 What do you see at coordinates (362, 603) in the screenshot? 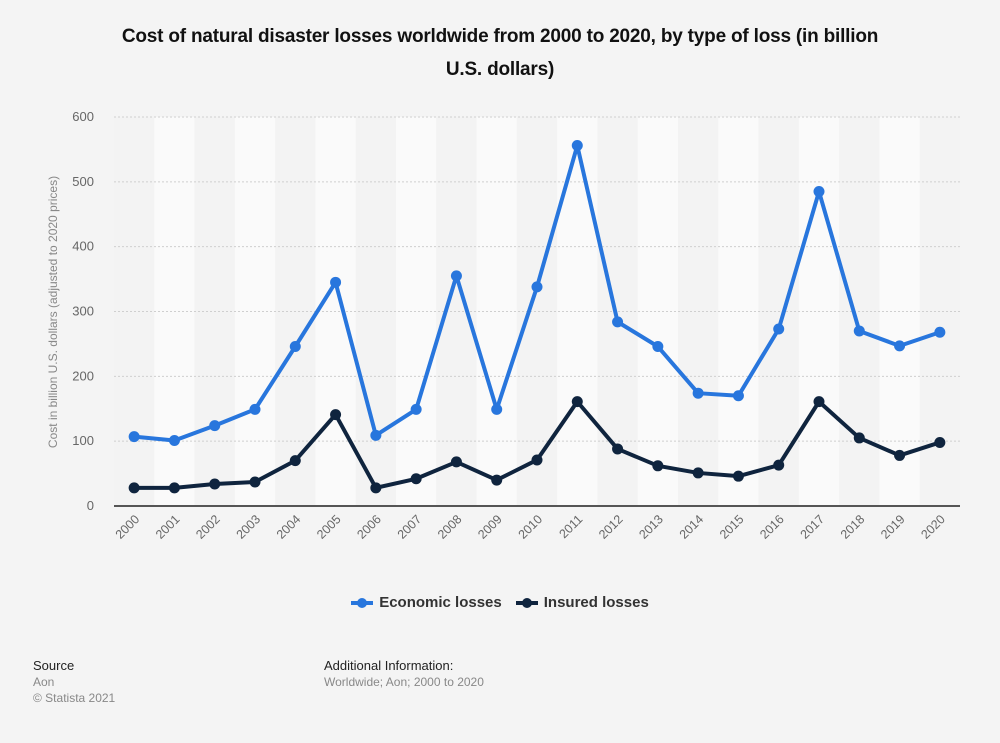
I see `legend-marker-economic-icon` at bounding box center [362, 603].